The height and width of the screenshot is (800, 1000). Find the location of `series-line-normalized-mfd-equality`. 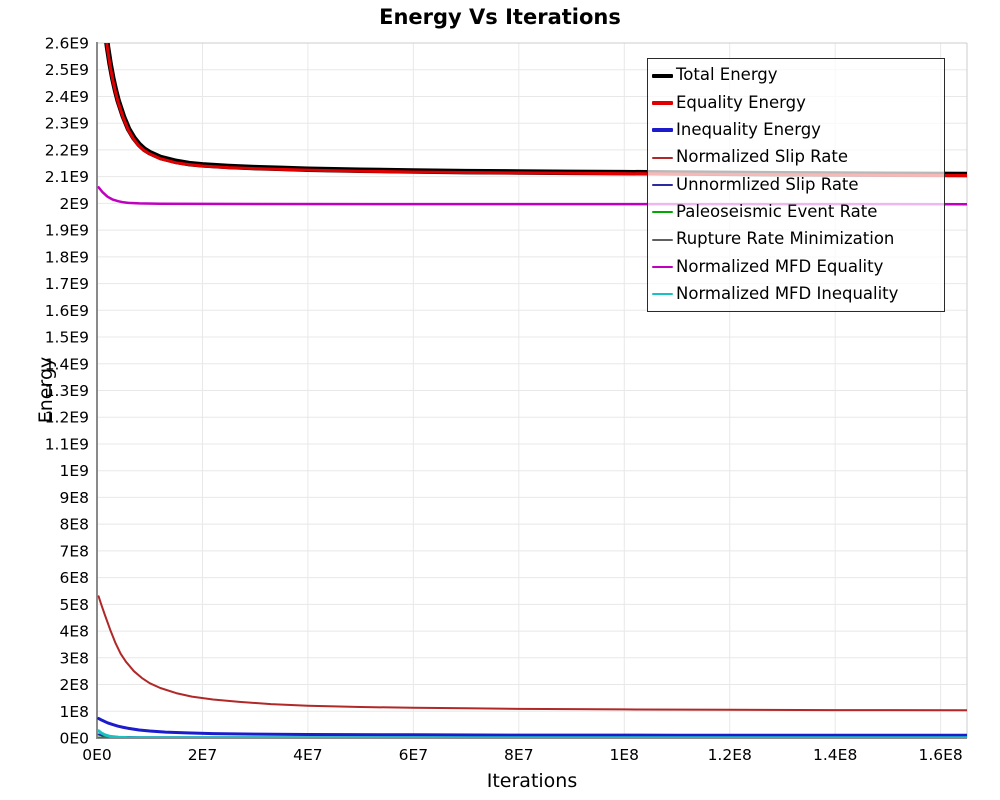

series-line-normalized-mfd-equality is located at coordinates (532, 196).